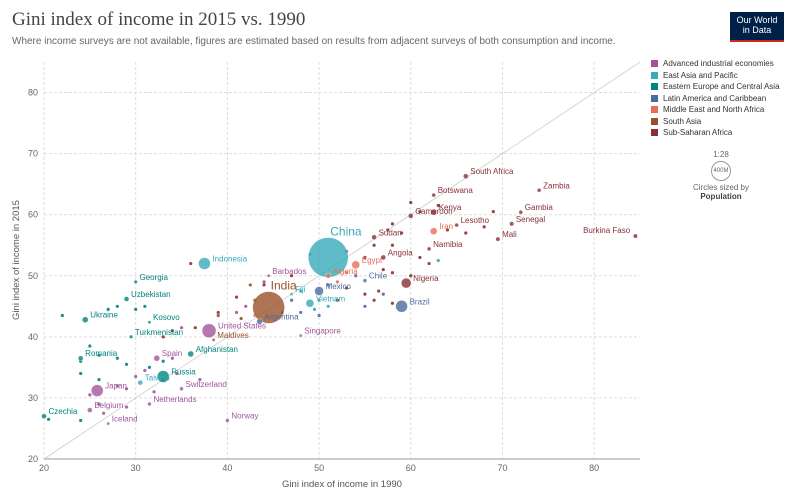 The width and height of the screenshot is (800, 499). Describe the element at coordinates (715, 76) in the screenshot. I see `legend-item: East Asia and Pacific` at that location.